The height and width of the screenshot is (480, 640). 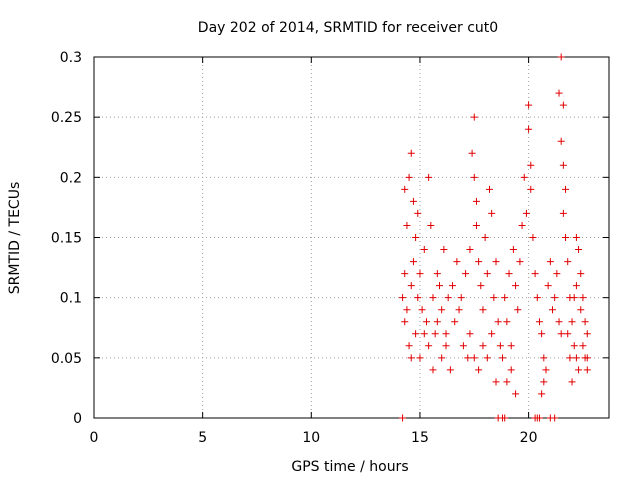 What do you see at coordinates (66, 359) in the screenshot?
I see `y-tick-label: 0.05` at bounding box center [66, 359].